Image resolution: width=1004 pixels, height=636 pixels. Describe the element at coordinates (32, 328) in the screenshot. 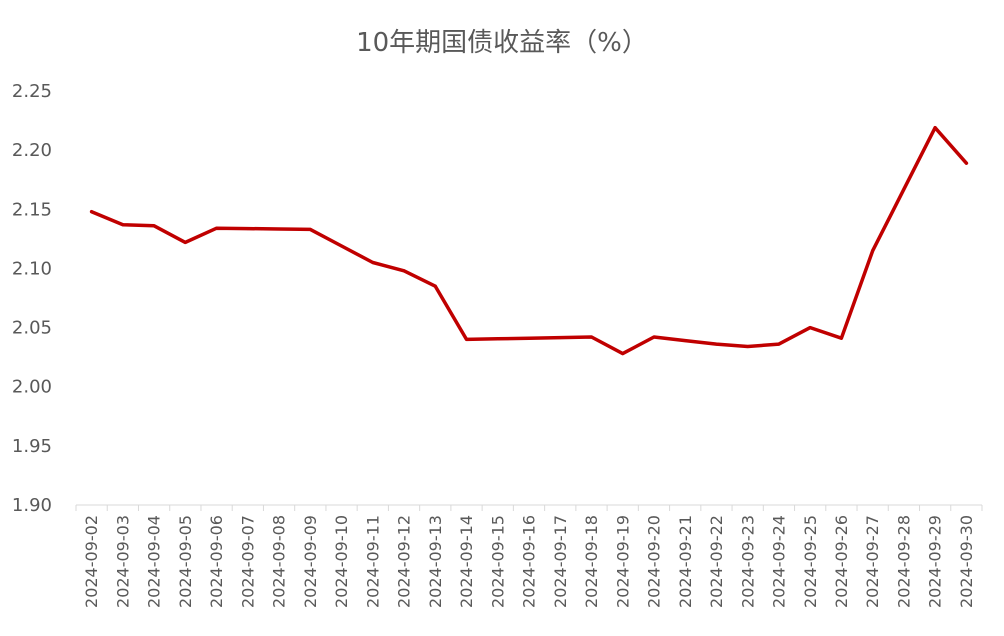

I see `y-tick-label: 2.05` at that location.